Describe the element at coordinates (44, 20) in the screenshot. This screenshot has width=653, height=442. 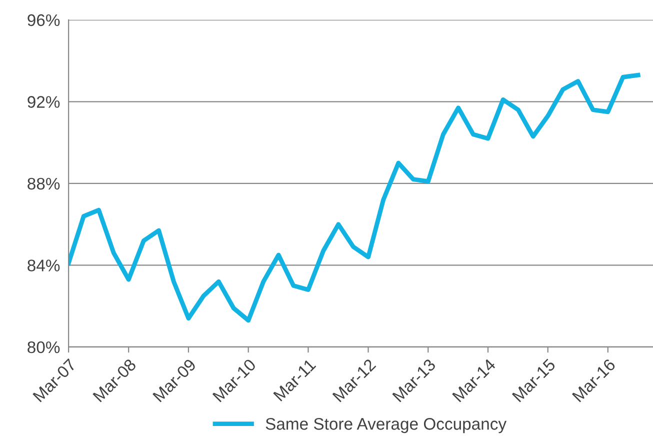
I see `y-tick-label: 96%` at that location.